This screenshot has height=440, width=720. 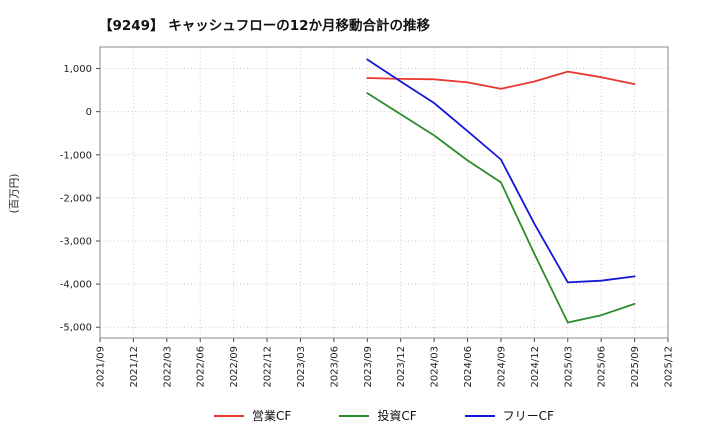 I want to click on x-tick-label: 2025/12, so click(x=669, y=367).